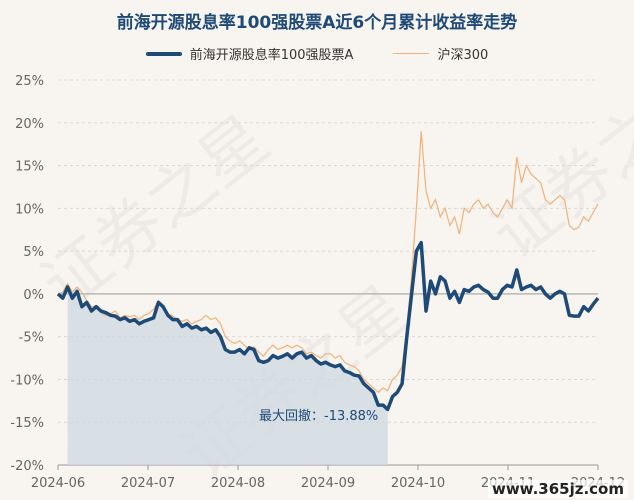 The width and height of the screenshot is (634, 500). I want to click on legend-item-index: 沪深300, so click(440, 53).